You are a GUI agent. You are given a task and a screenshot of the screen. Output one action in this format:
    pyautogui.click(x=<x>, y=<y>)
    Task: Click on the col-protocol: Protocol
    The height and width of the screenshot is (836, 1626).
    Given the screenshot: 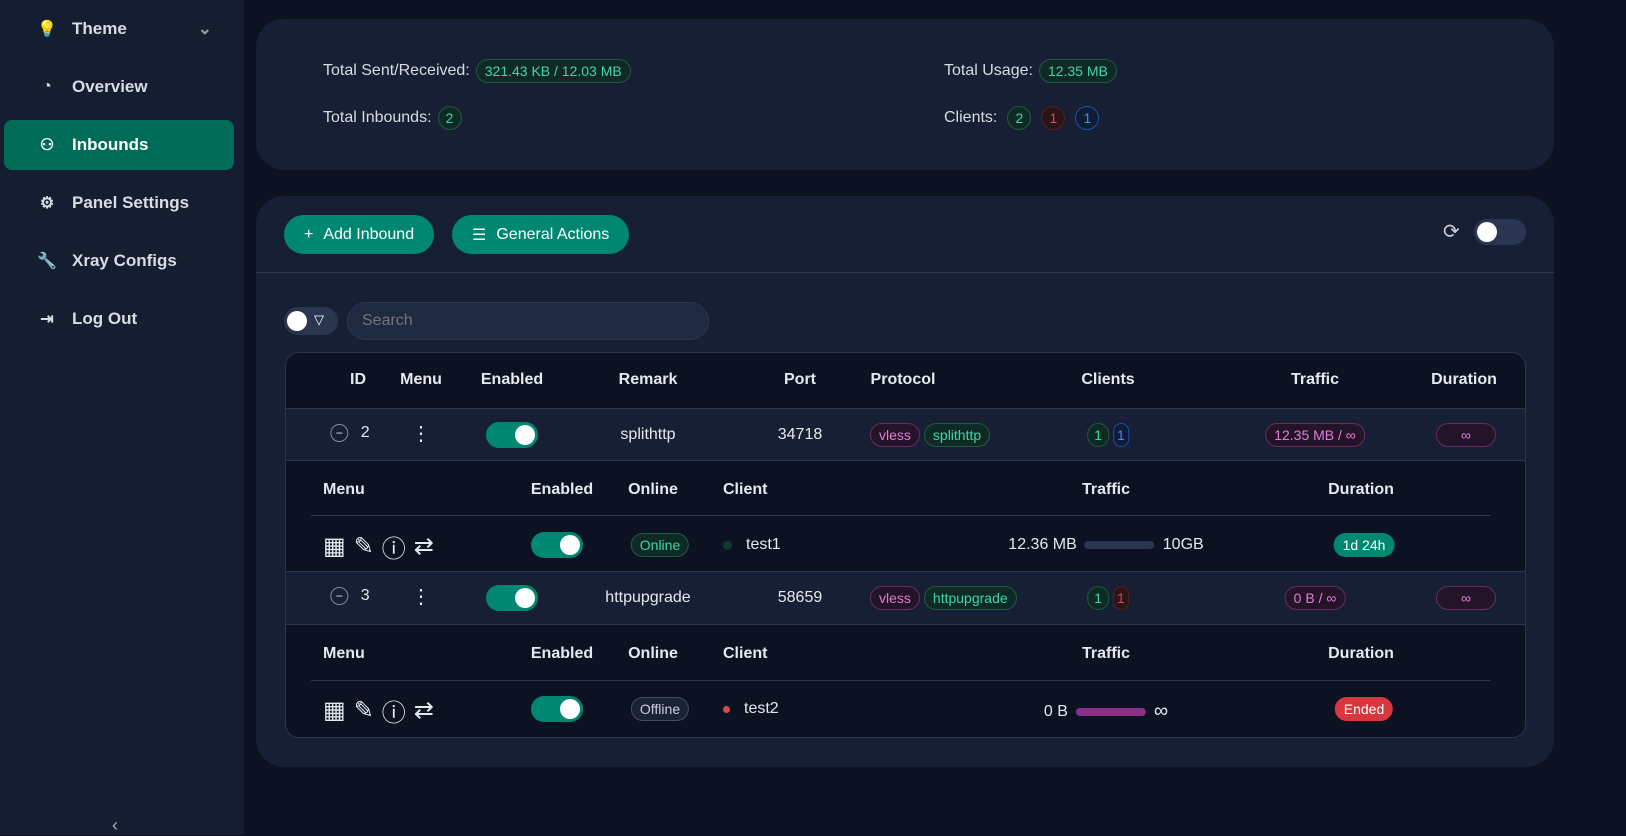 What is the action you would take?
    pyautogui.click(x=903, y=379)
    